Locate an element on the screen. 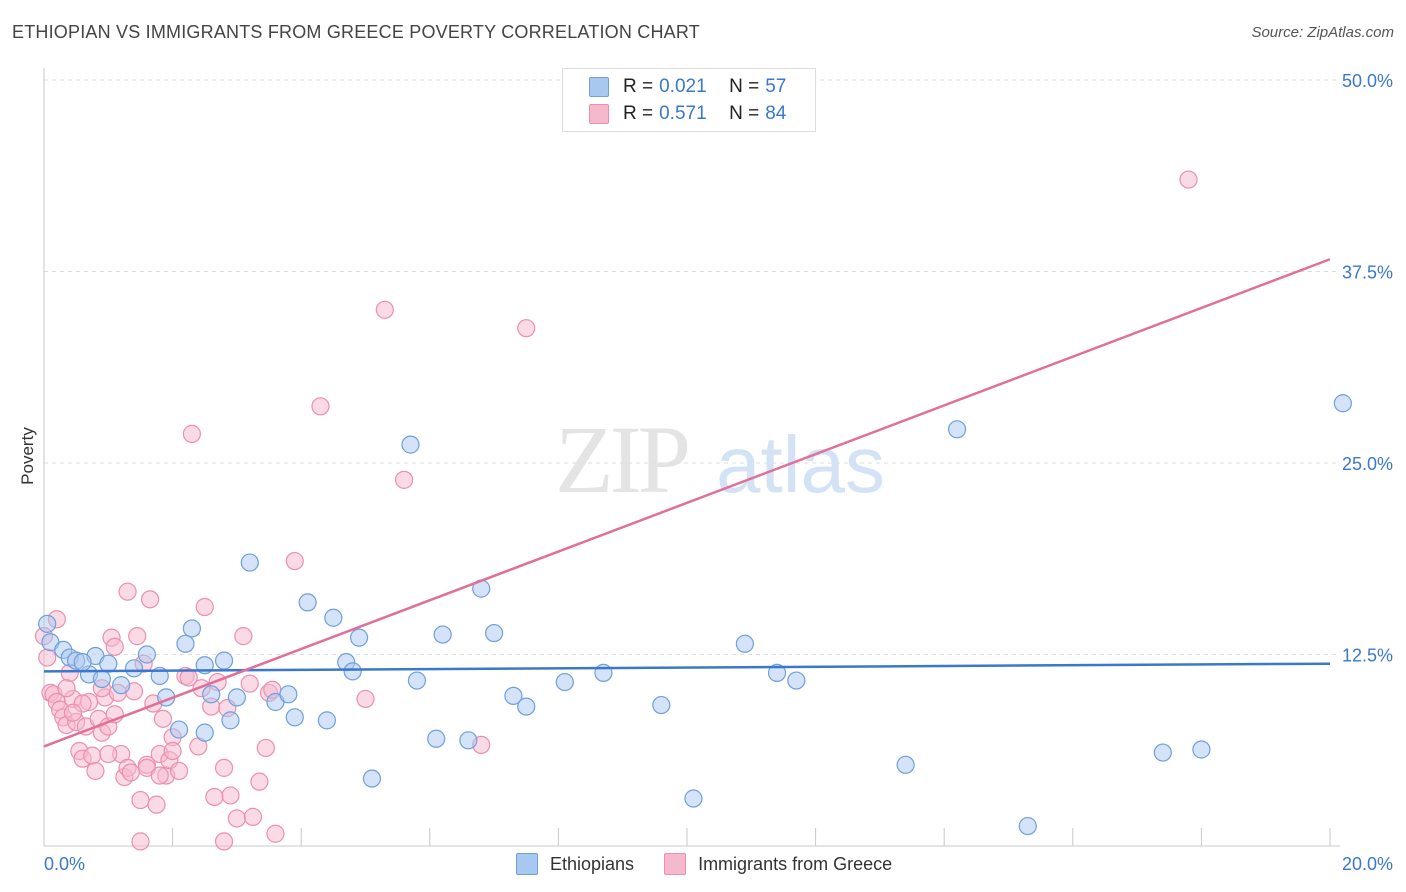  legend-r-value: 0.021 is located at coordinates (683, 86).